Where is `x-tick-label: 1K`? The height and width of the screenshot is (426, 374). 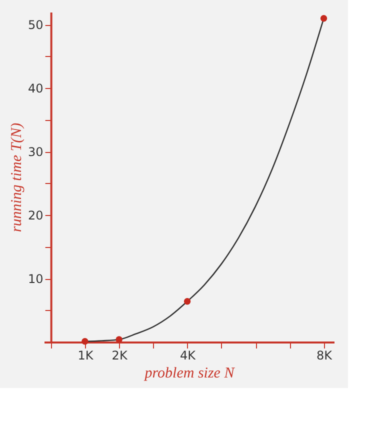 x-tick-label: 1K is located at coordinates (86, 355).